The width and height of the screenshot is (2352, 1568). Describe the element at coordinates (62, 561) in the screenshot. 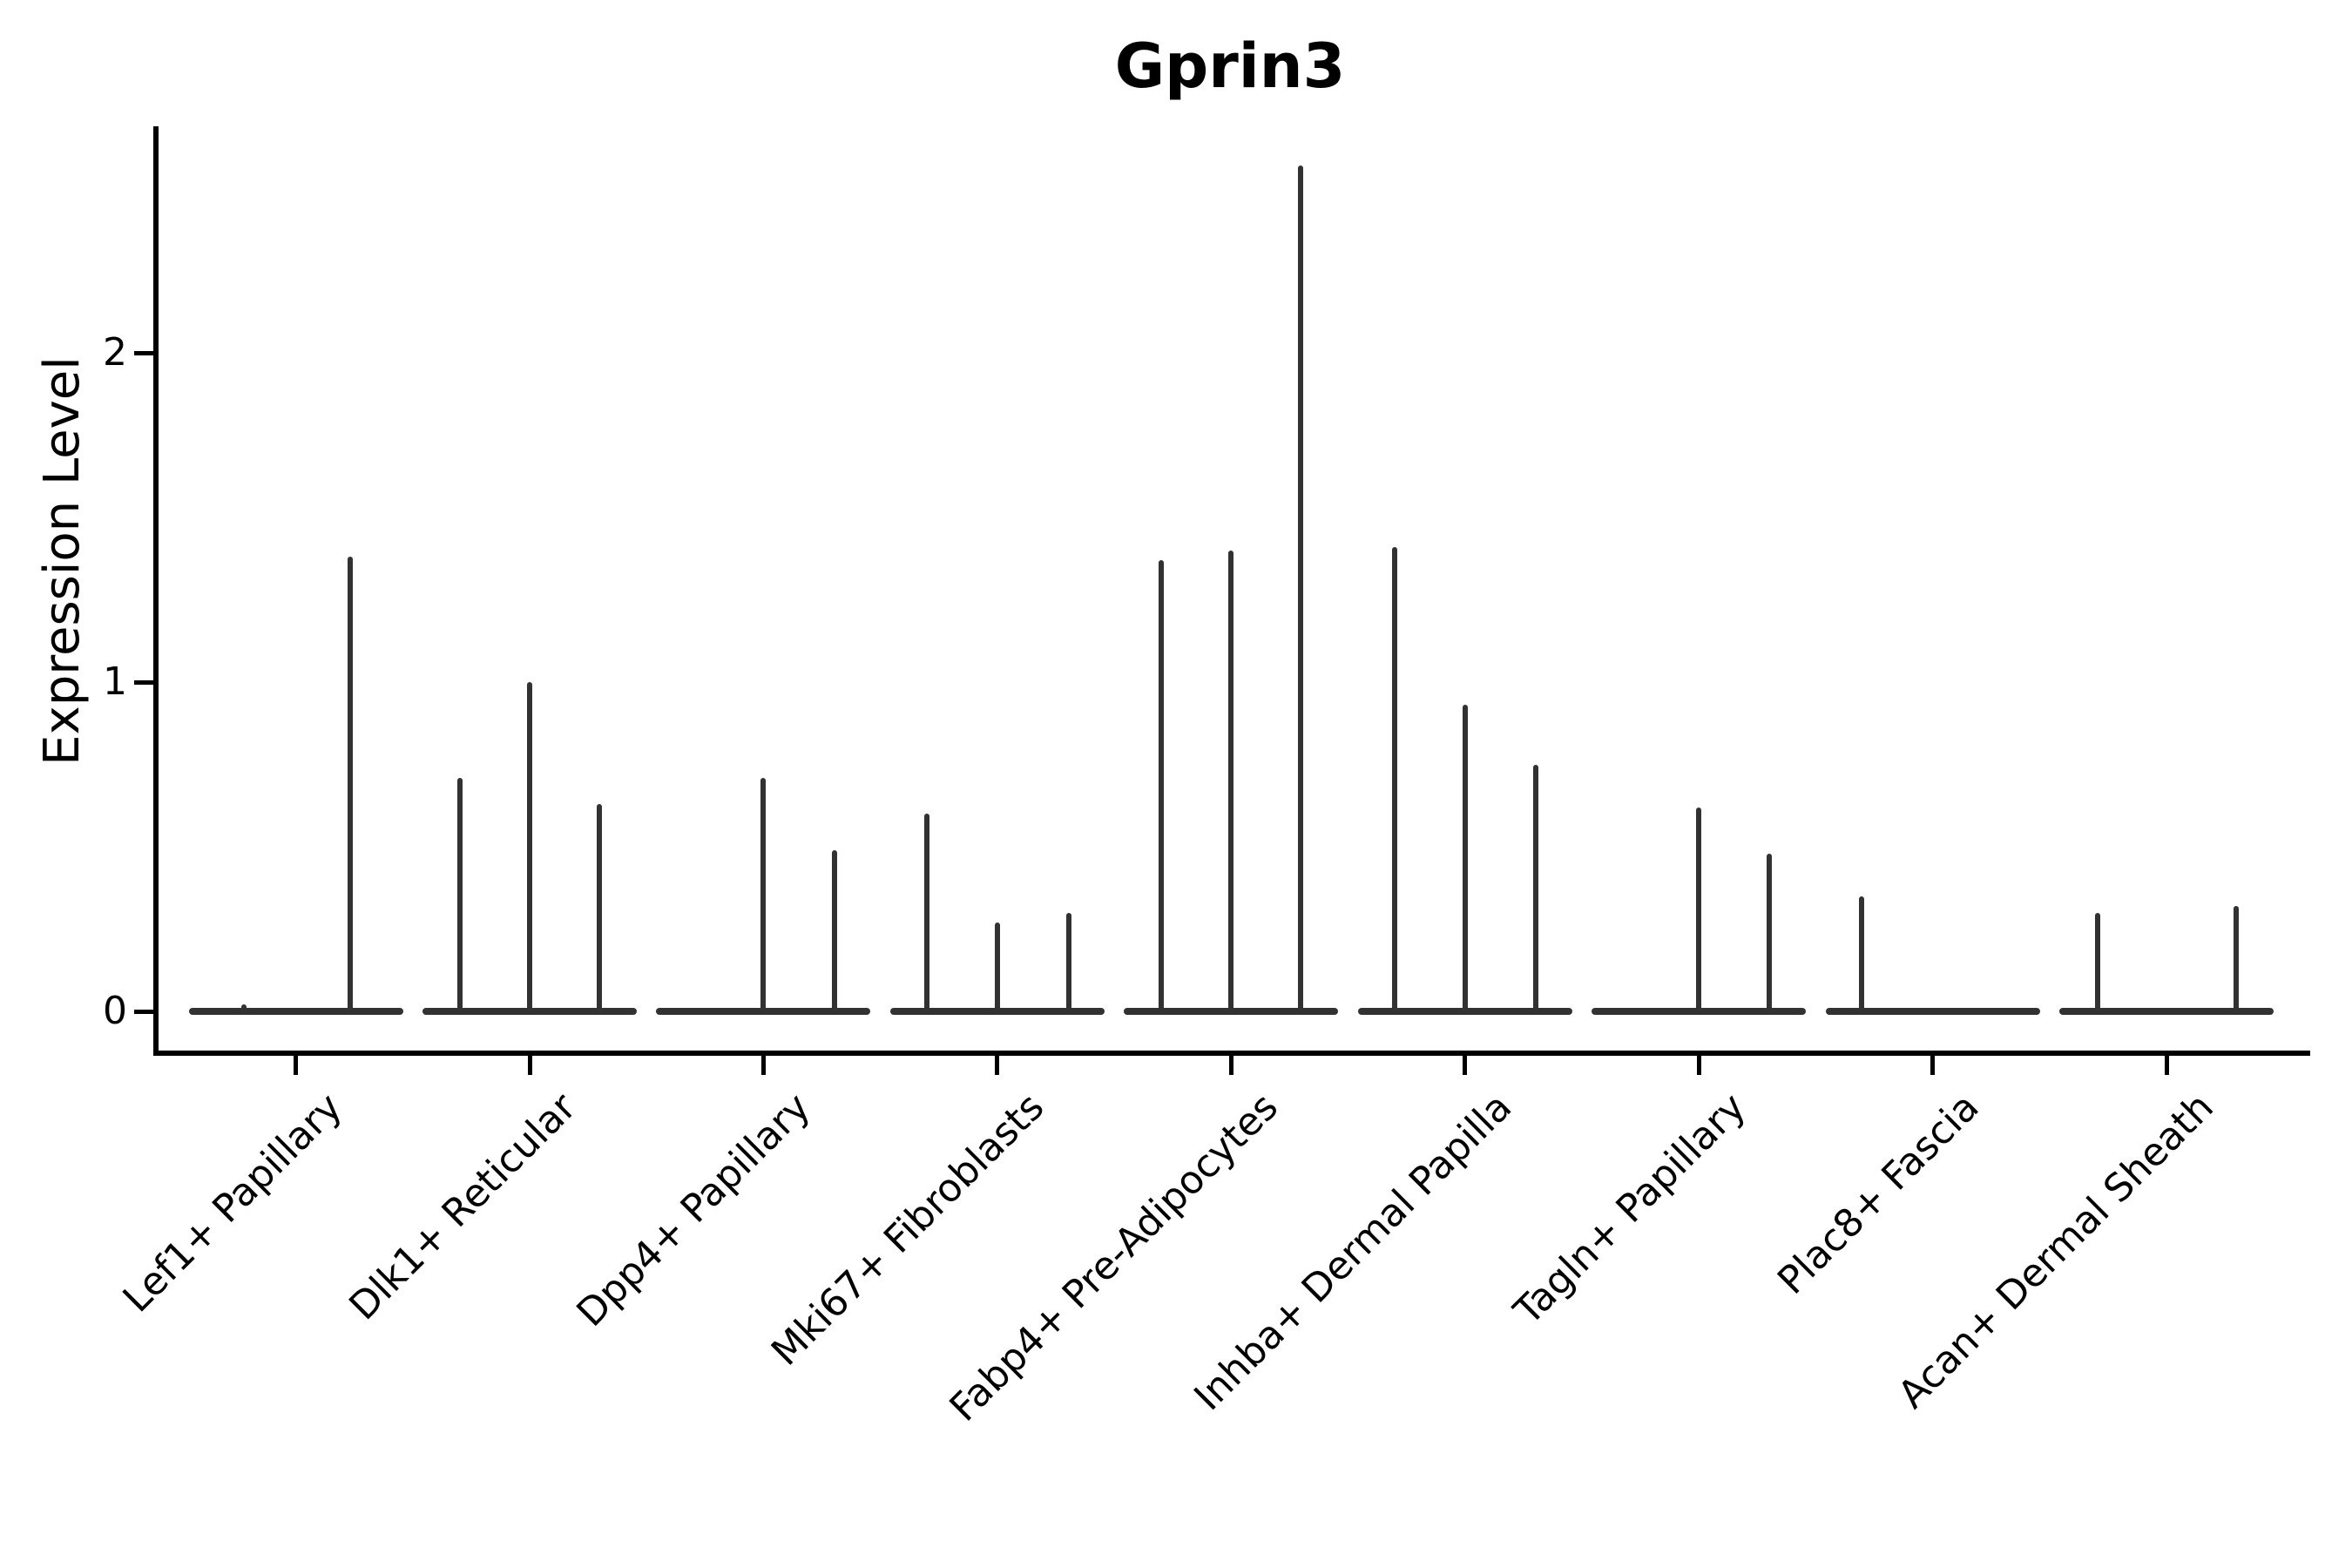

I see `y-axis-label: Expression Level` at that location.